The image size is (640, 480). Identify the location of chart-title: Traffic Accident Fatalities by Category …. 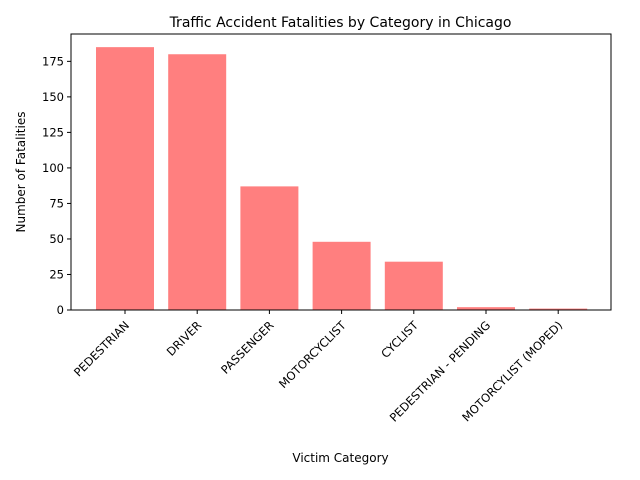
(340, 23).